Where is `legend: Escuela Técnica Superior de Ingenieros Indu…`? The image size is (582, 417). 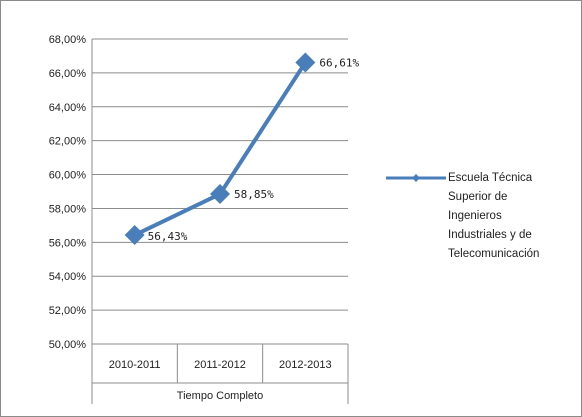
legend: Escuela Técnica Superior de Ingenieros Indu… is located at coordinates (462, 216).